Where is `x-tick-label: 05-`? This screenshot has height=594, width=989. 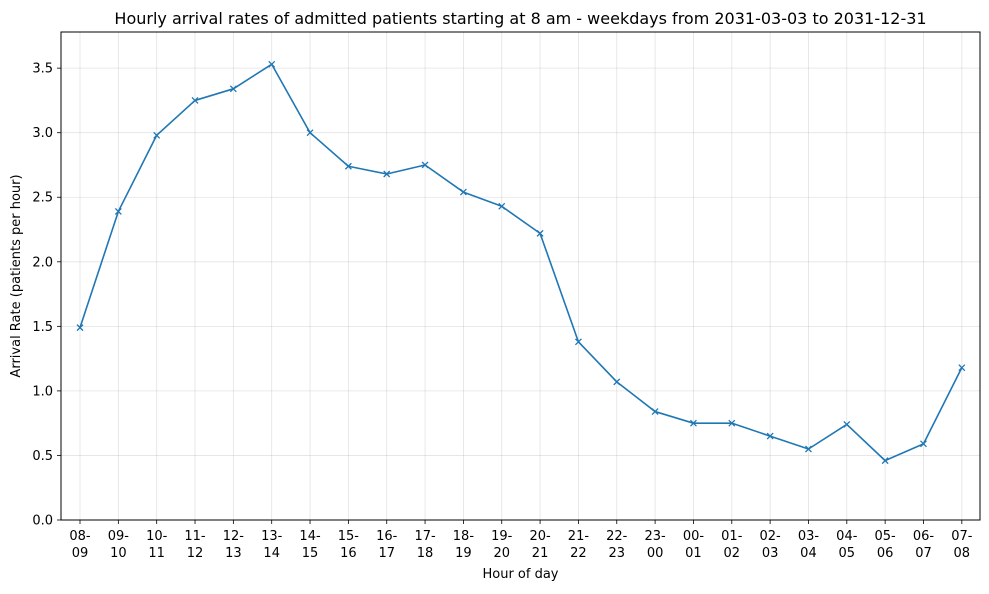
x-tick-label: 05- is located at coordinates (886, 536).